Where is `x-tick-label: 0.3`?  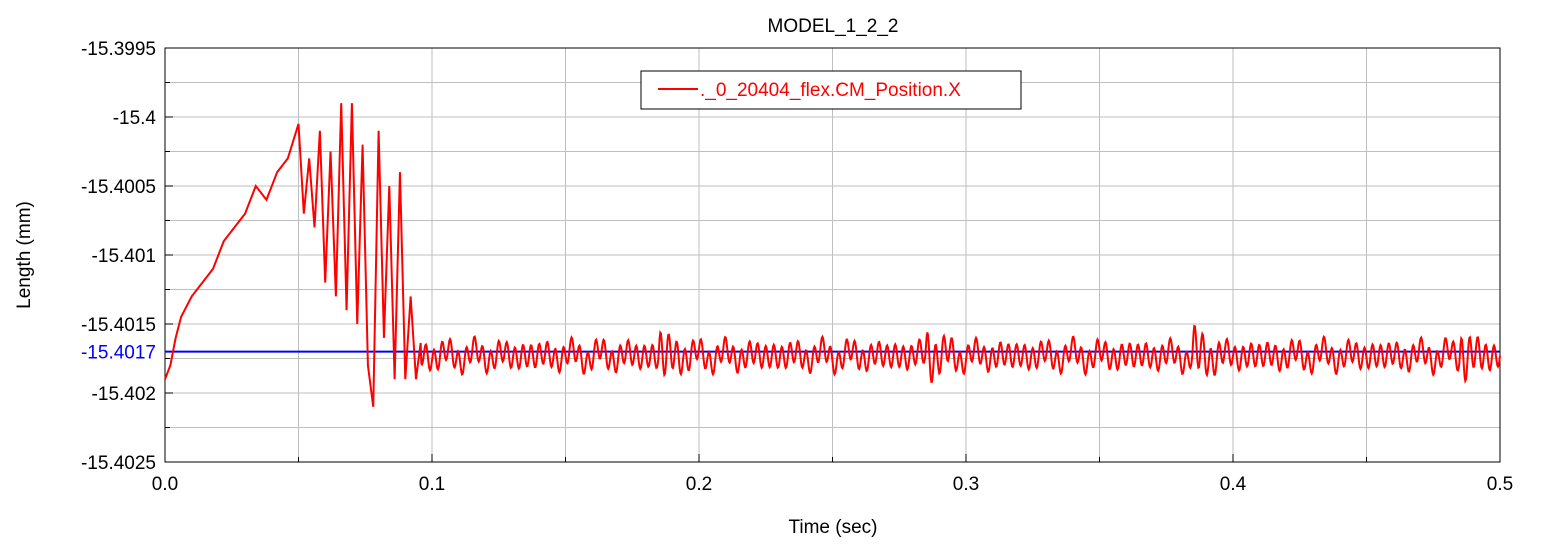 x-tick-label: 0.3 is located at coordinates (966, 484).